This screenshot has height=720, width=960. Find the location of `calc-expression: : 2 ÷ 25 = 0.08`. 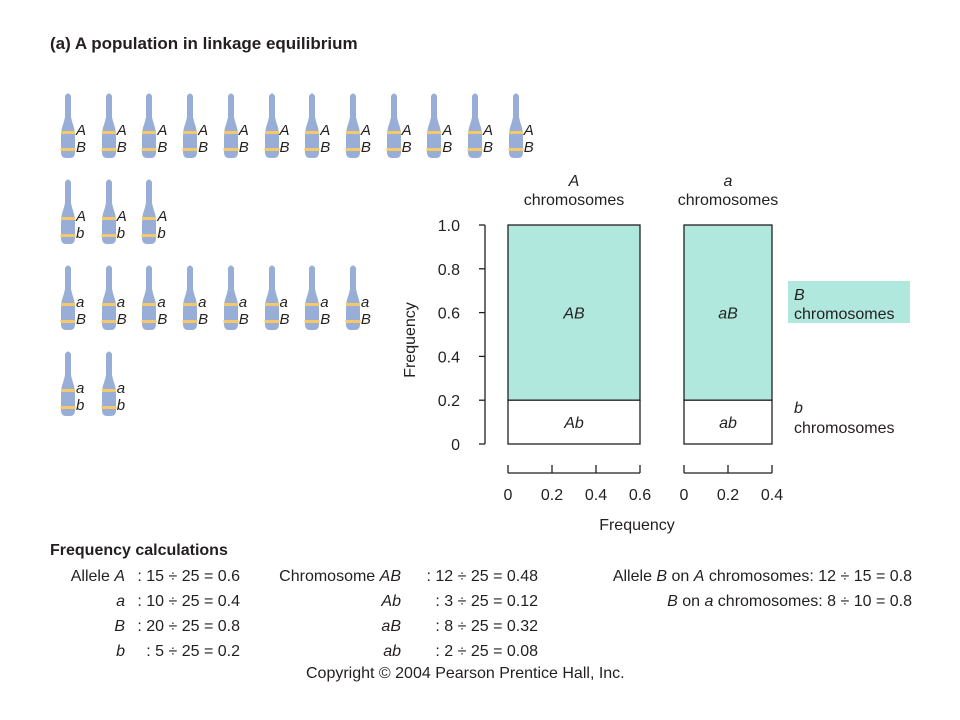

calc-expression: : 2 ÷ 25 = 0.08 is located at coordinates (486, 651).